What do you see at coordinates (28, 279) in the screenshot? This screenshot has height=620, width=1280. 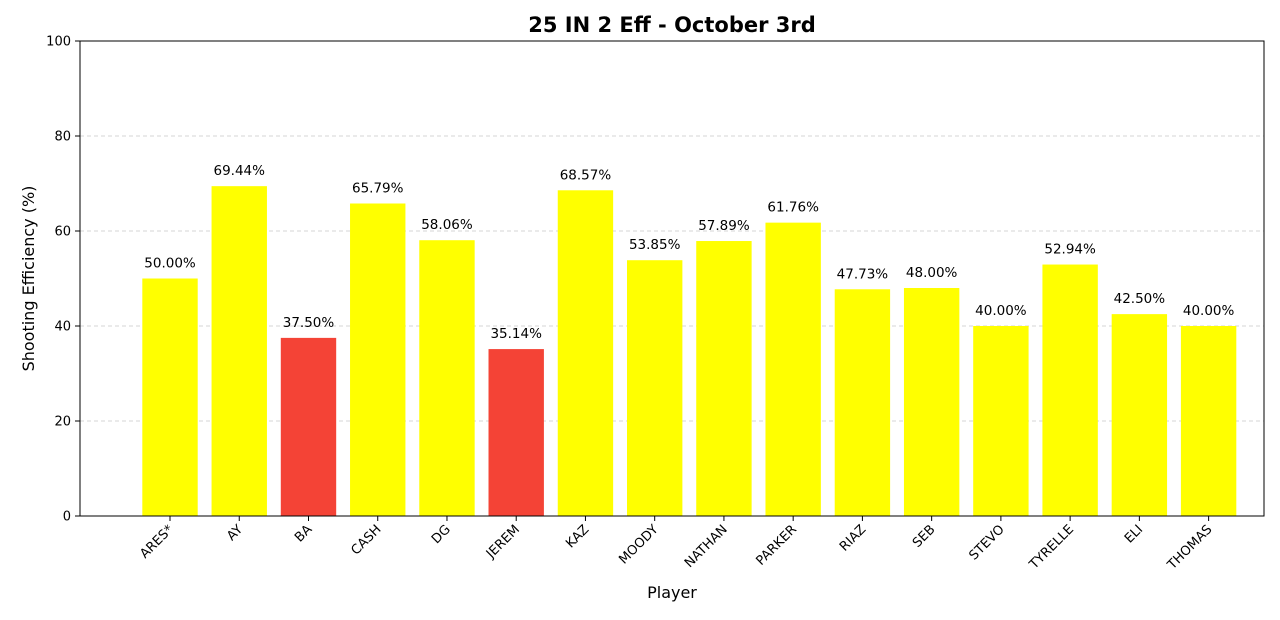 I see `y-axis-label: Shooting Efficiency (%)` at bounding box center [28, 279].